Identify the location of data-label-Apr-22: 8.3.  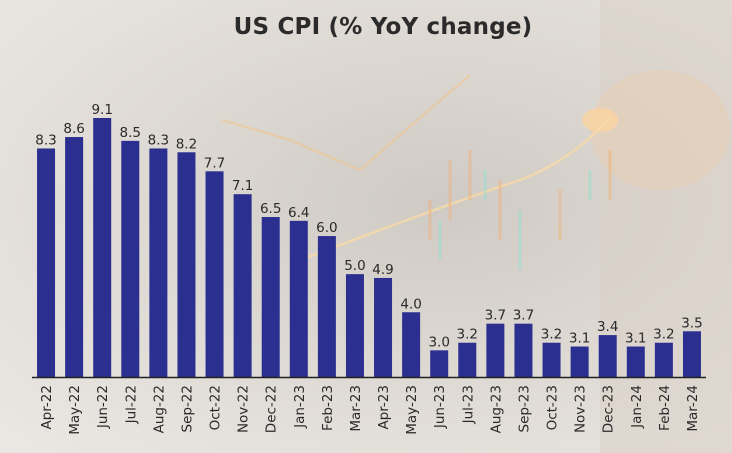
(45, 140).